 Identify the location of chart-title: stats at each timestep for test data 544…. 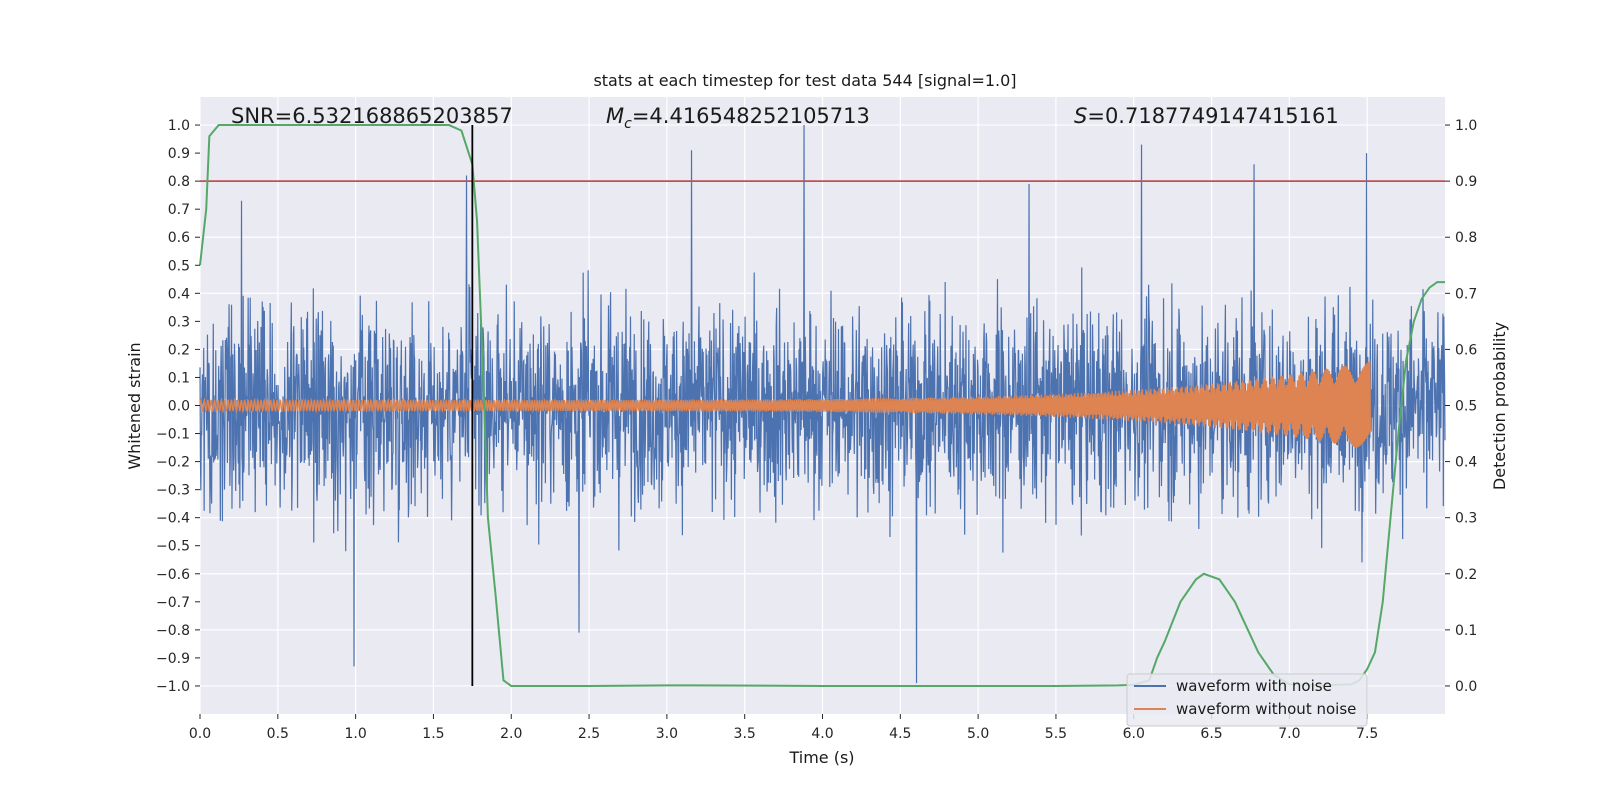
(804, 80).